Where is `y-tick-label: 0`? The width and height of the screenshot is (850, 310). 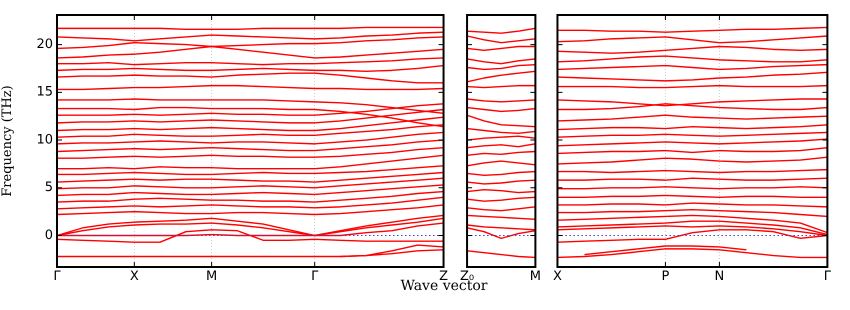 y-tick-label: 0 is located at coordinates (48, 235).